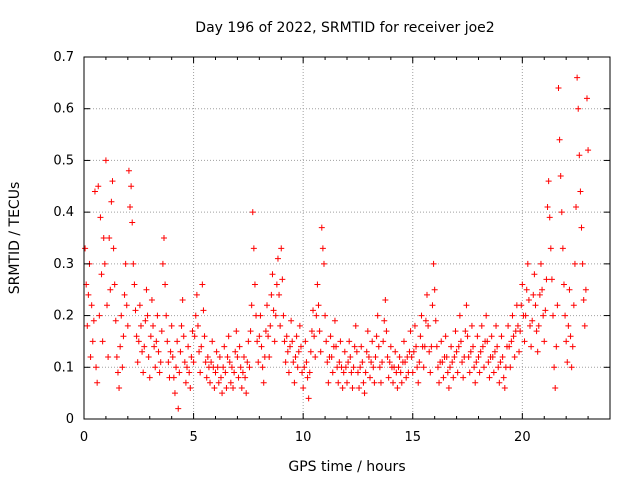 This screenshot has height=480, width=640. Describe the element at coordinates (63, 212) in the screenshot. I see `y-tick-label: 0.4` at that location.